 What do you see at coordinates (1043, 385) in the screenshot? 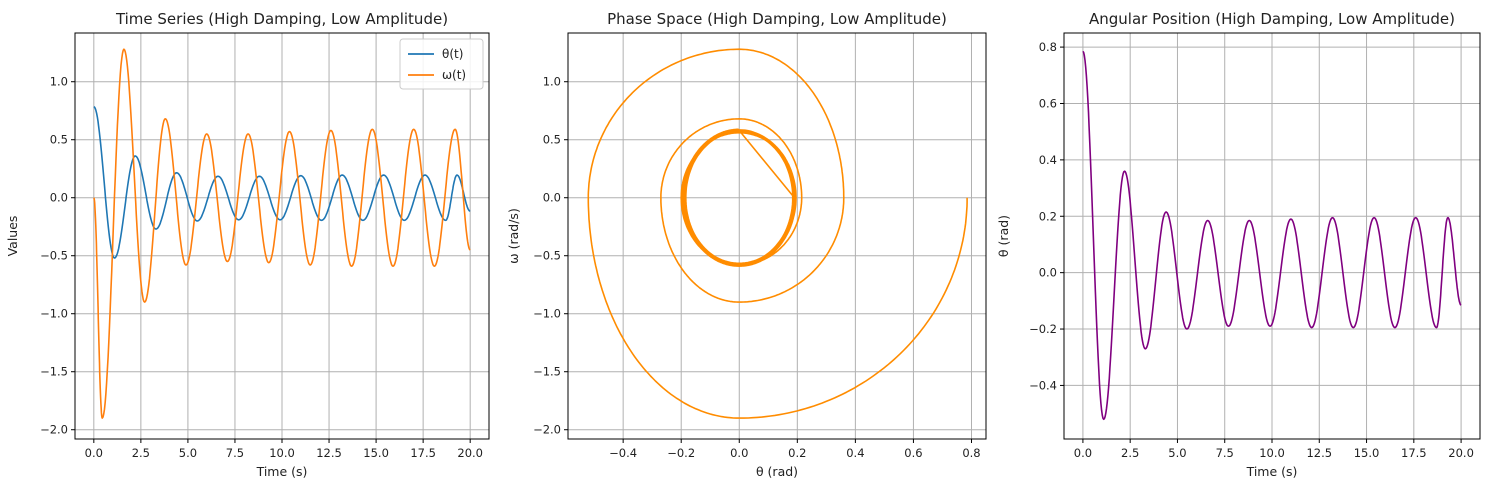
I see `y-tick-label: −0.4` at bounding box center [1043, 385].